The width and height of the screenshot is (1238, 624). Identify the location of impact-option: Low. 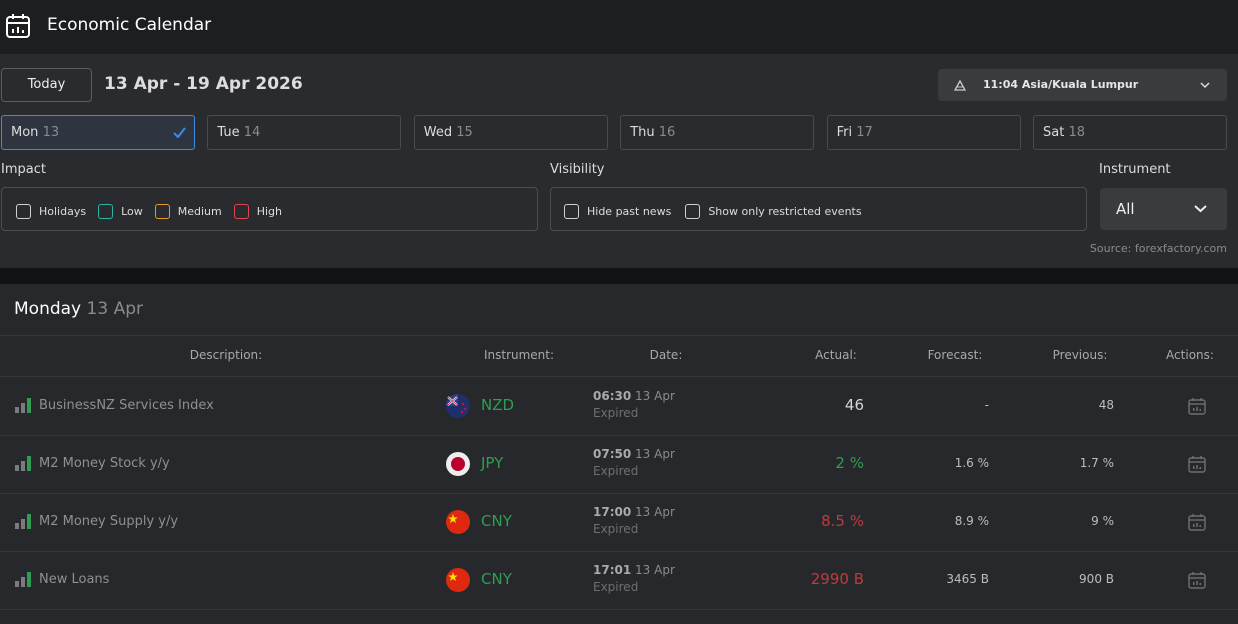
(132, 211).